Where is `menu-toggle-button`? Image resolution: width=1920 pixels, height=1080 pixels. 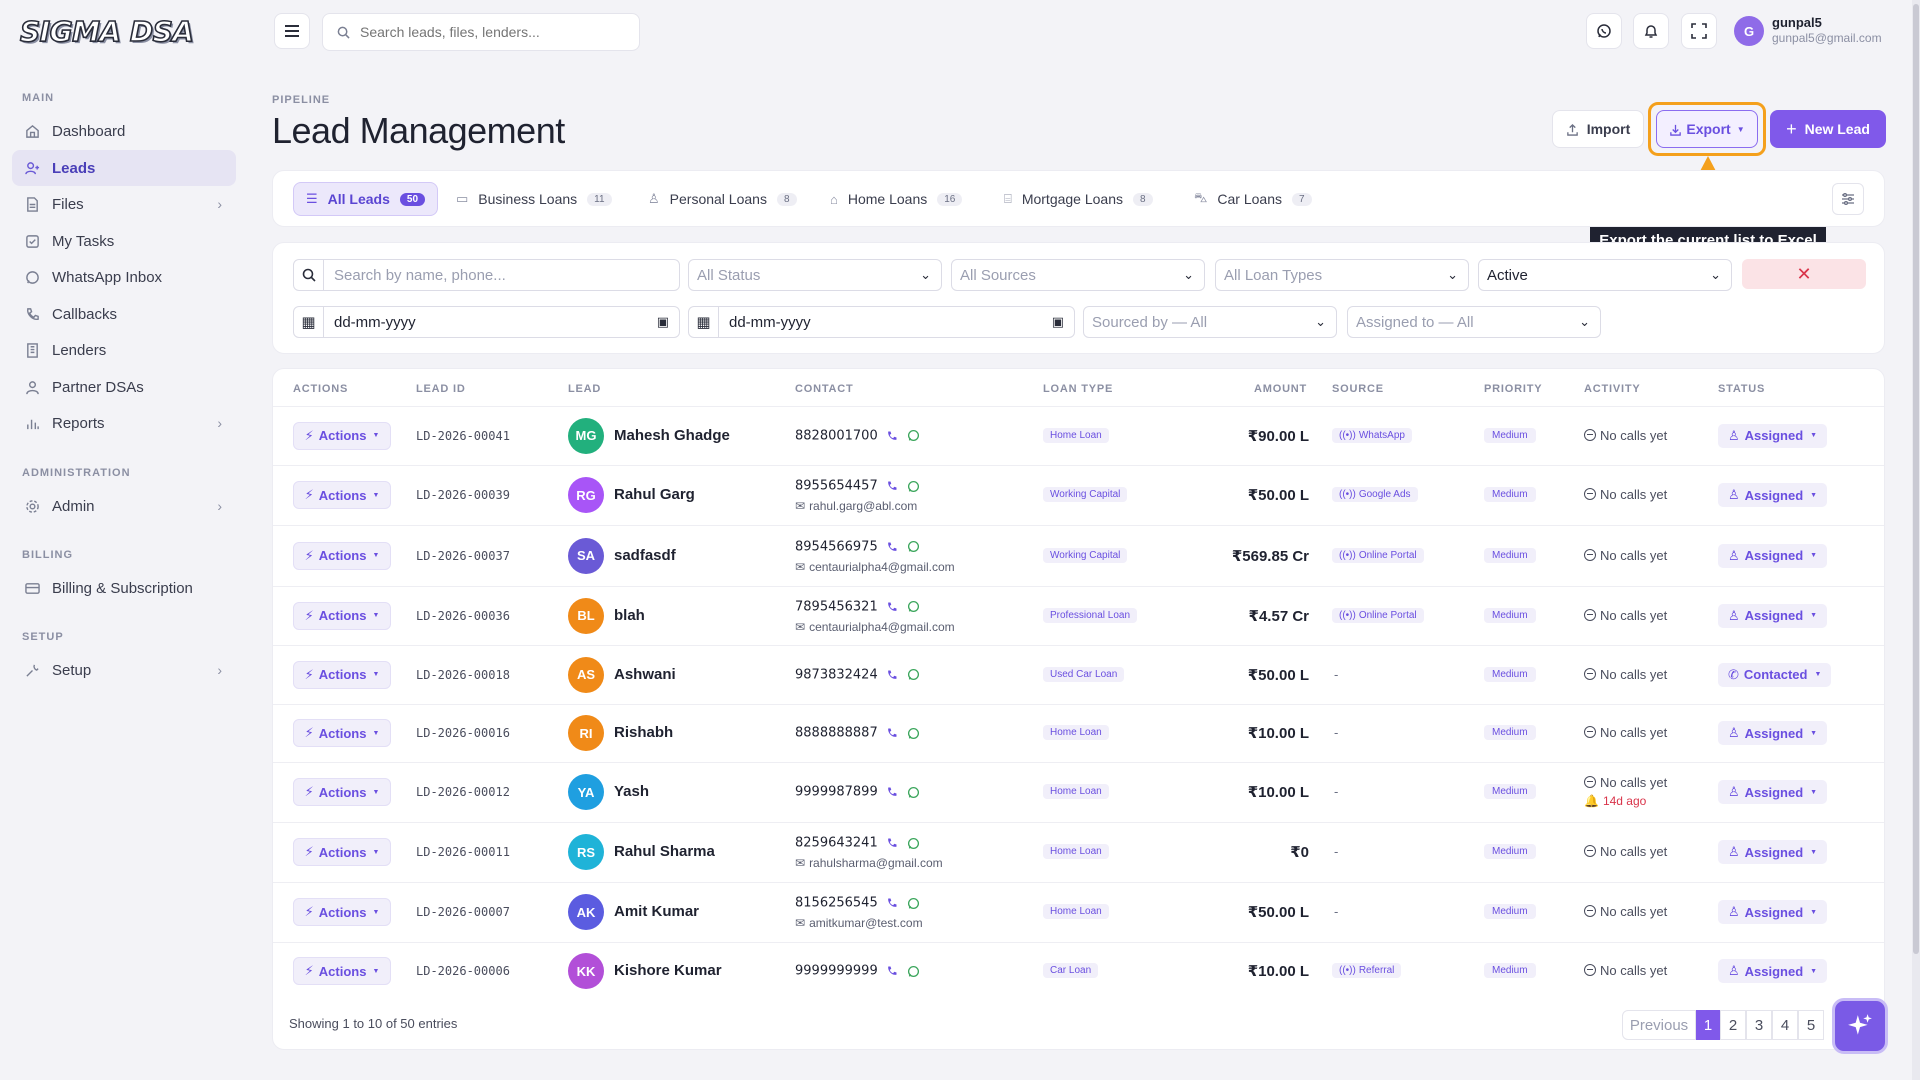
menu-toggle-button is located at coordinates (292, 31).